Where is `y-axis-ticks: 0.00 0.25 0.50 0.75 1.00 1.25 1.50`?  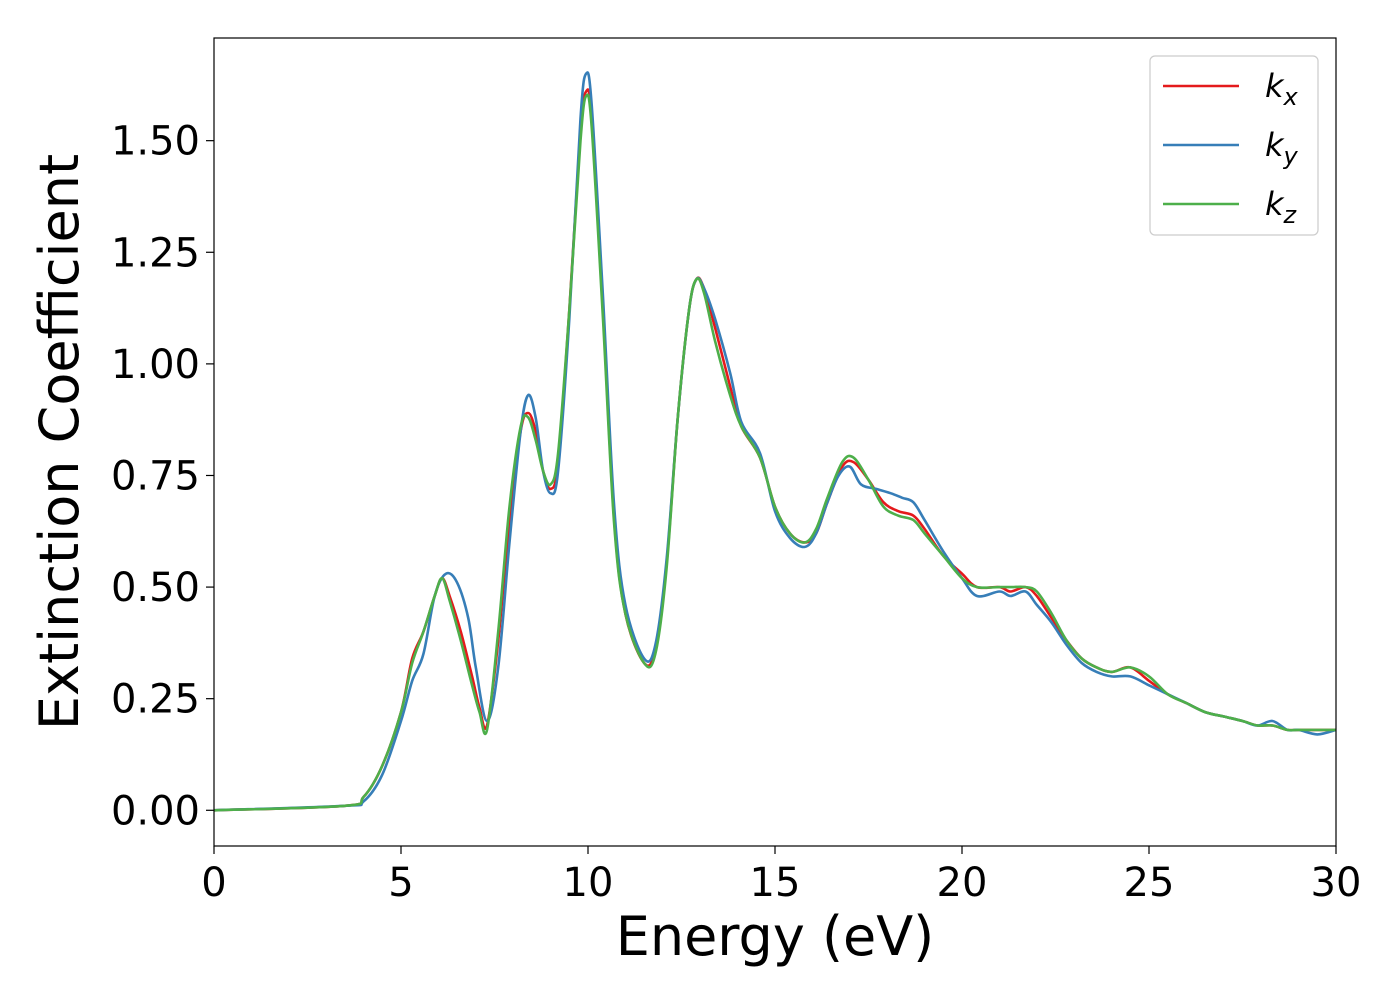
y-axis-ticks: 0.00 0.25 0.50 0.75 1.00 1.25 1.50 is located at coordinates (162, 476).